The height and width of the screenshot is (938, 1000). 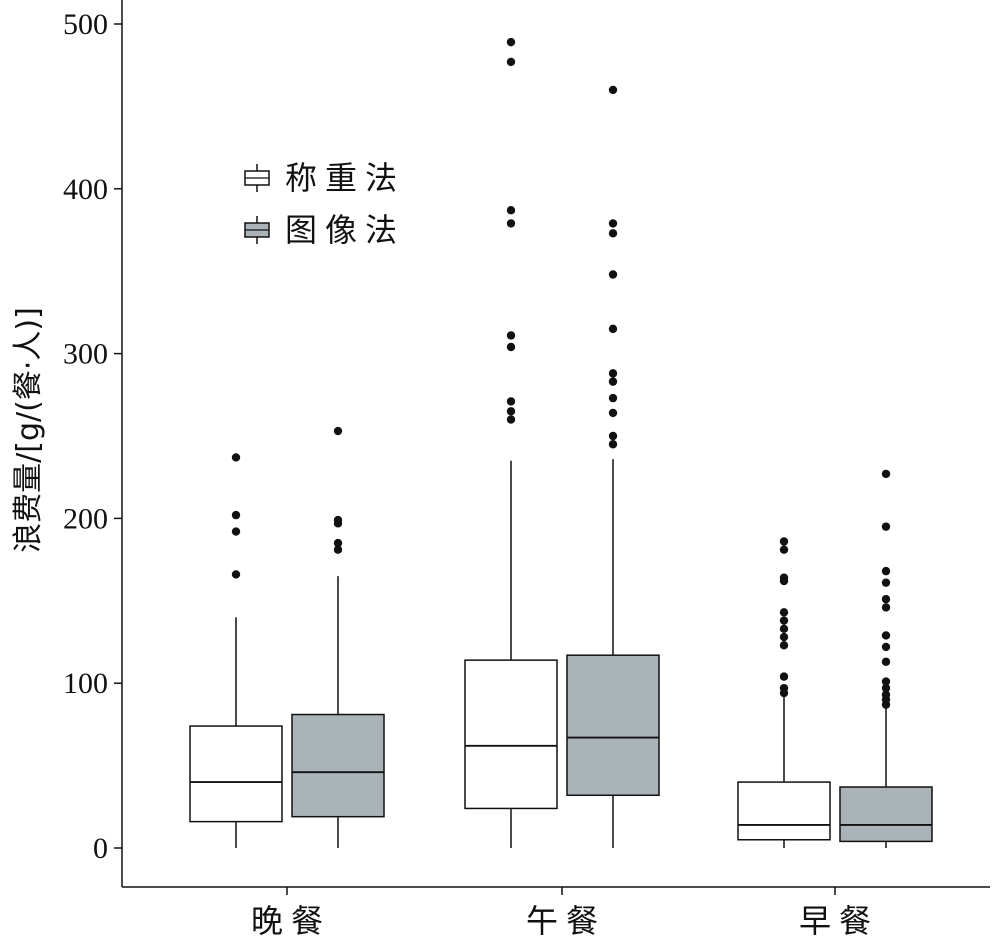 What do you see at coordinates (85, 189) in the screenshot?
I see `y-tick-label: 400` at bounding box center [85, 189].